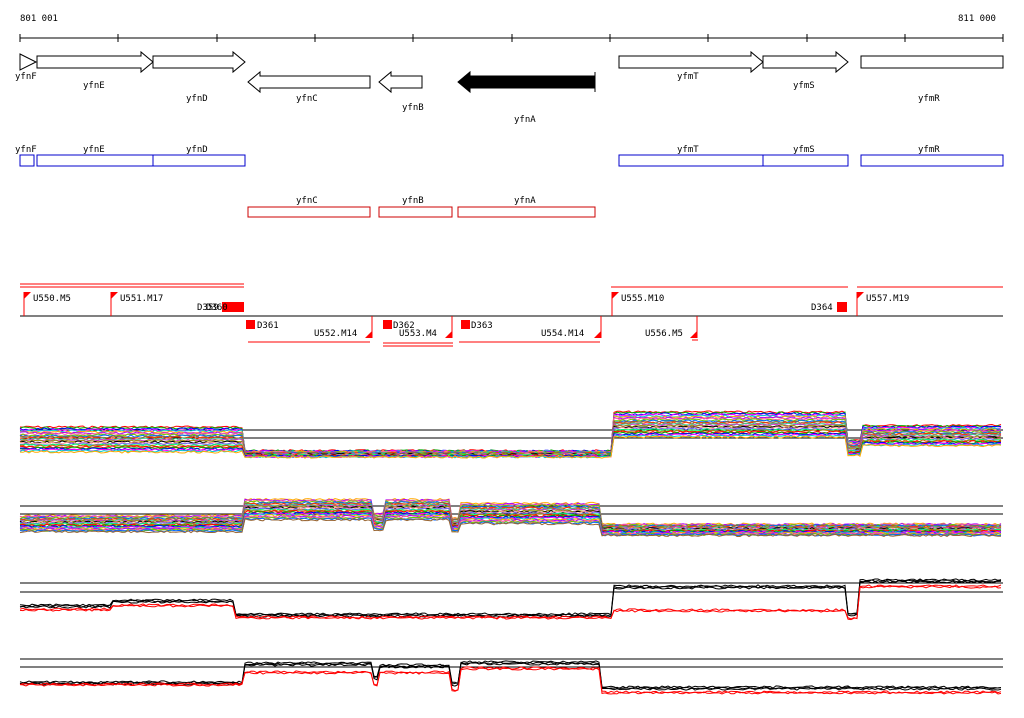 Image resolution: width=1024 pixels, height=718 pixels. What do you see at coordinates (26, 150) in the screenshot?
I see `plus-track-label-yfnF: yfnF` at bounding box center [26, 150].